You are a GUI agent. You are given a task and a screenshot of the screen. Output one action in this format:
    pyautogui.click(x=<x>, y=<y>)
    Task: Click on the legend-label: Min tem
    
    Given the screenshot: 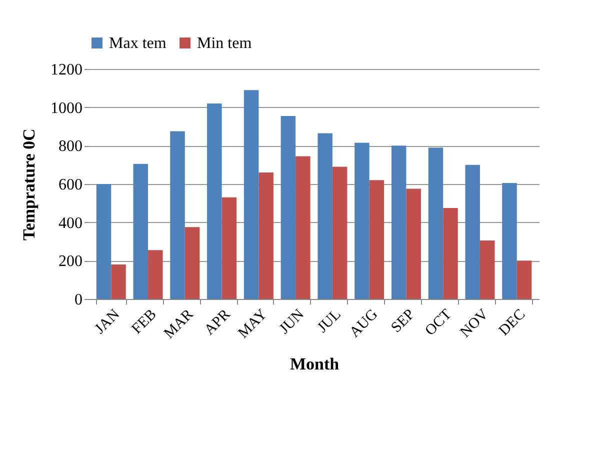 What is the action you would take?
    pyautogui.click(x=224, y=43)
    